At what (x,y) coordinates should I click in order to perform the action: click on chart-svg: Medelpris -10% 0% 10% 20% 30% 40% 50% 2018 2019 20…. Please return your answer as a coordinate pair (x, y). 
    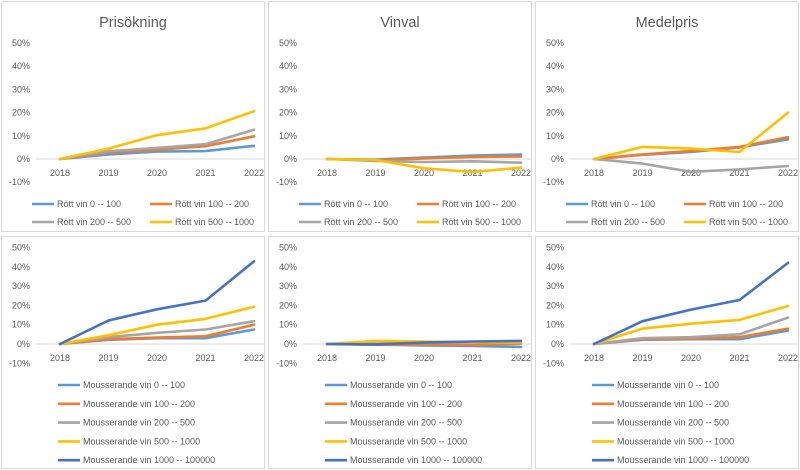
    Looking at the image, I should click on (670, 121).